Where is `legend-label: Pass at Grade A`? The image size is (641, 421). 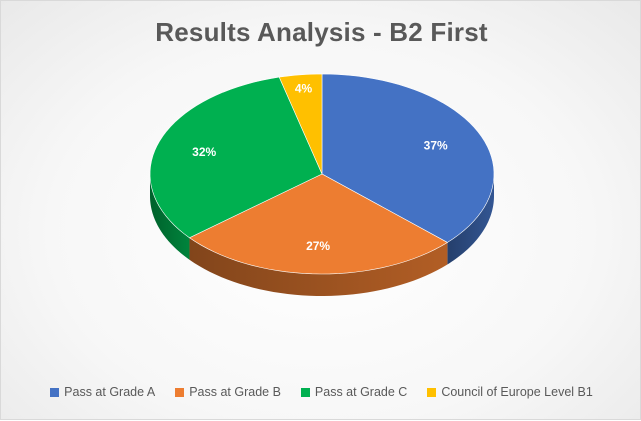 legend-label: Pass at Grade A is located at coordinates (110, 392).